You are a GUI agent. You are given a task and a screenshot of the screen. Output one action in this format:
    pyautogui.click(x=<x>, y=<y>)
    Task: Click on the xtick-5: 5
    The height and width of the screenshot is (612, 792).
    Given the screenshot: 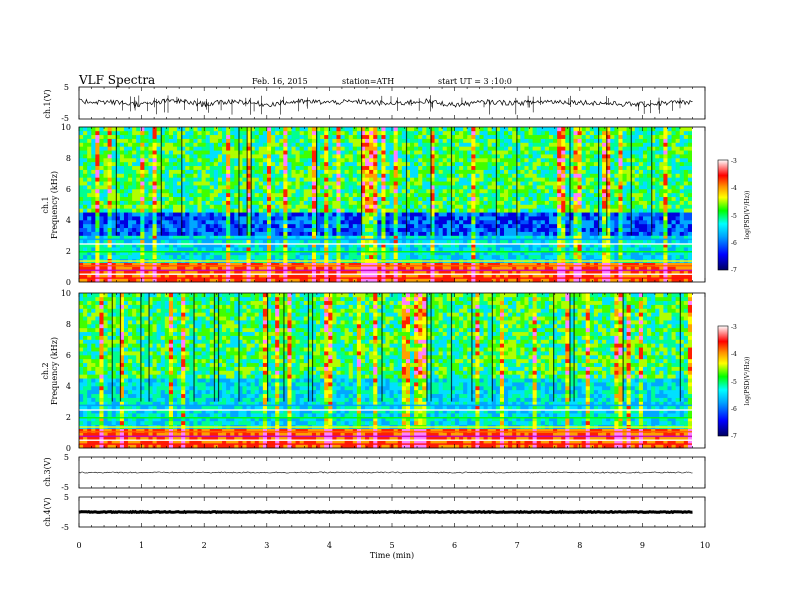 What is the action you would take?
    pyautogui.click(x=391, y=545)
    